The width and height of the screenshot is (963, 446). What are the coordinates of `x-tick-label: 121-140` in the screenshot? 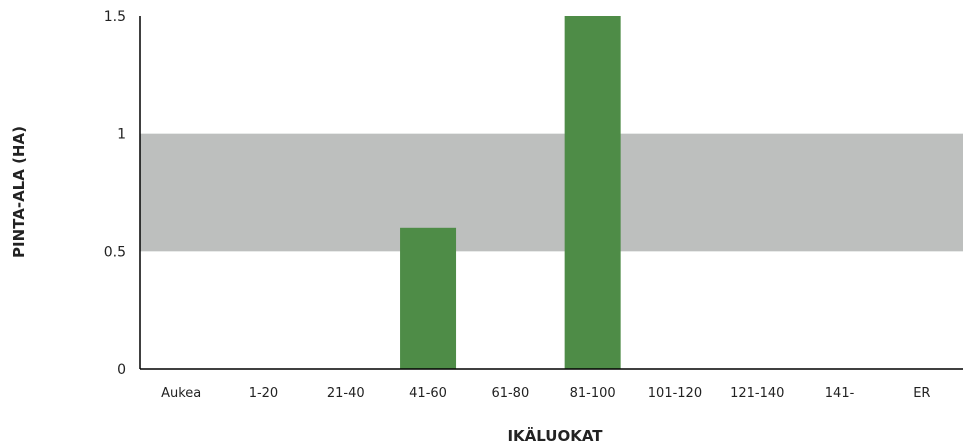 It's located at (757, 393).